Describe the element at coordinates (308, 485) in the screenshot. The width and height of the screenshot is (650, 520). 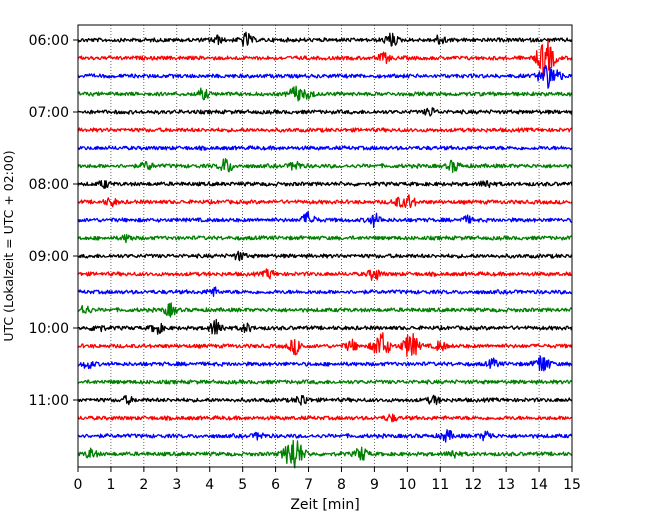
I see `x-tick-label: 7` at that location.